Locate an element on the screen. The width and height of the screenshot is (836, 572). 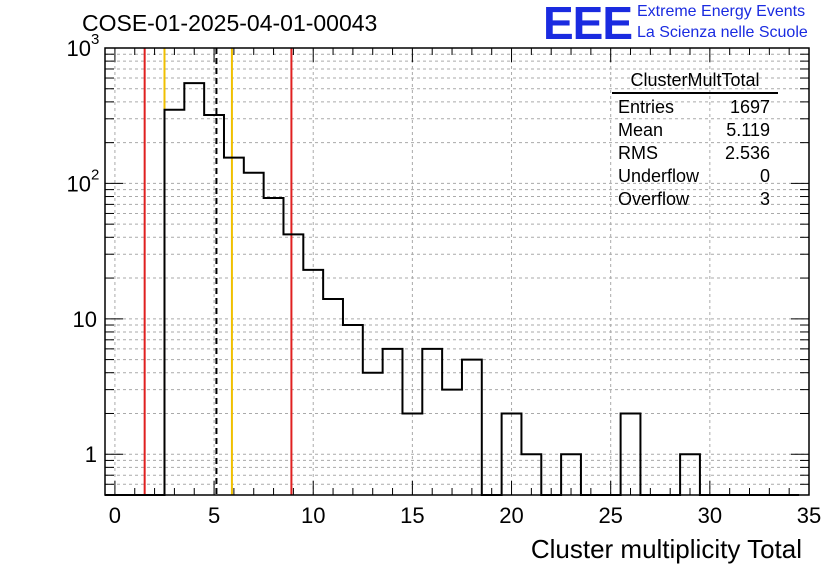
stats-row-overflow: Overflow 3 is located at coordinates (695, 199).